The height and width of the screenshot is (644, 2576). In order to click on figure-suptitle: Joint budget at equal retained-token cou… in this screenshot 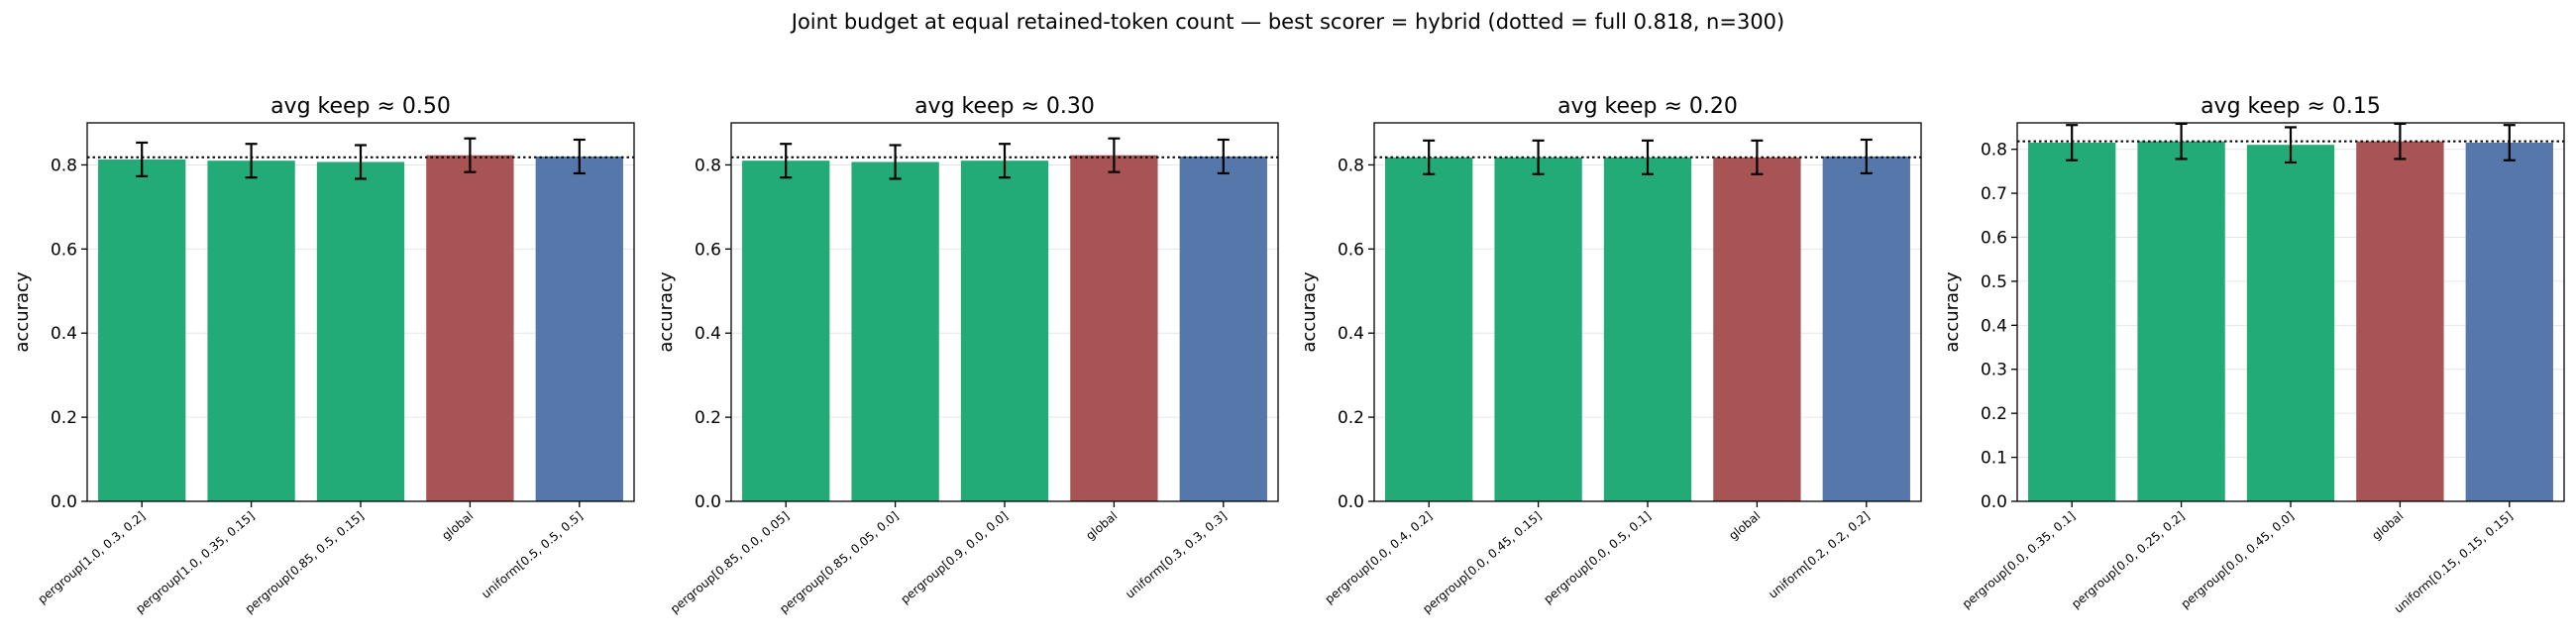, I will do `click(1287, 22)`.